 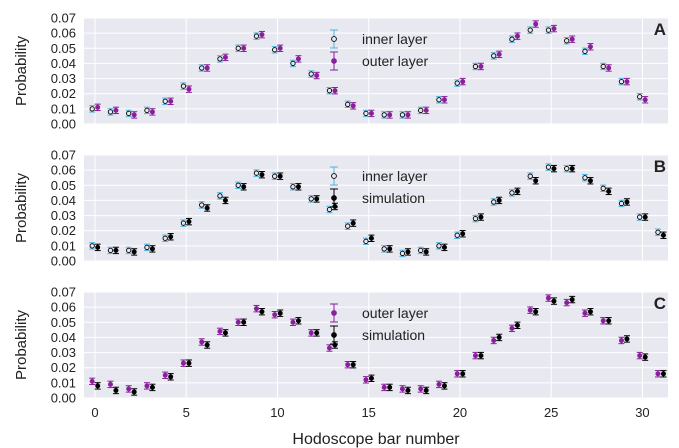 What do you see at coordinates (376, 439) in the screenshot?
I see `x-axis-label: Hodoscope bar number` at bounding box center [376, 439].